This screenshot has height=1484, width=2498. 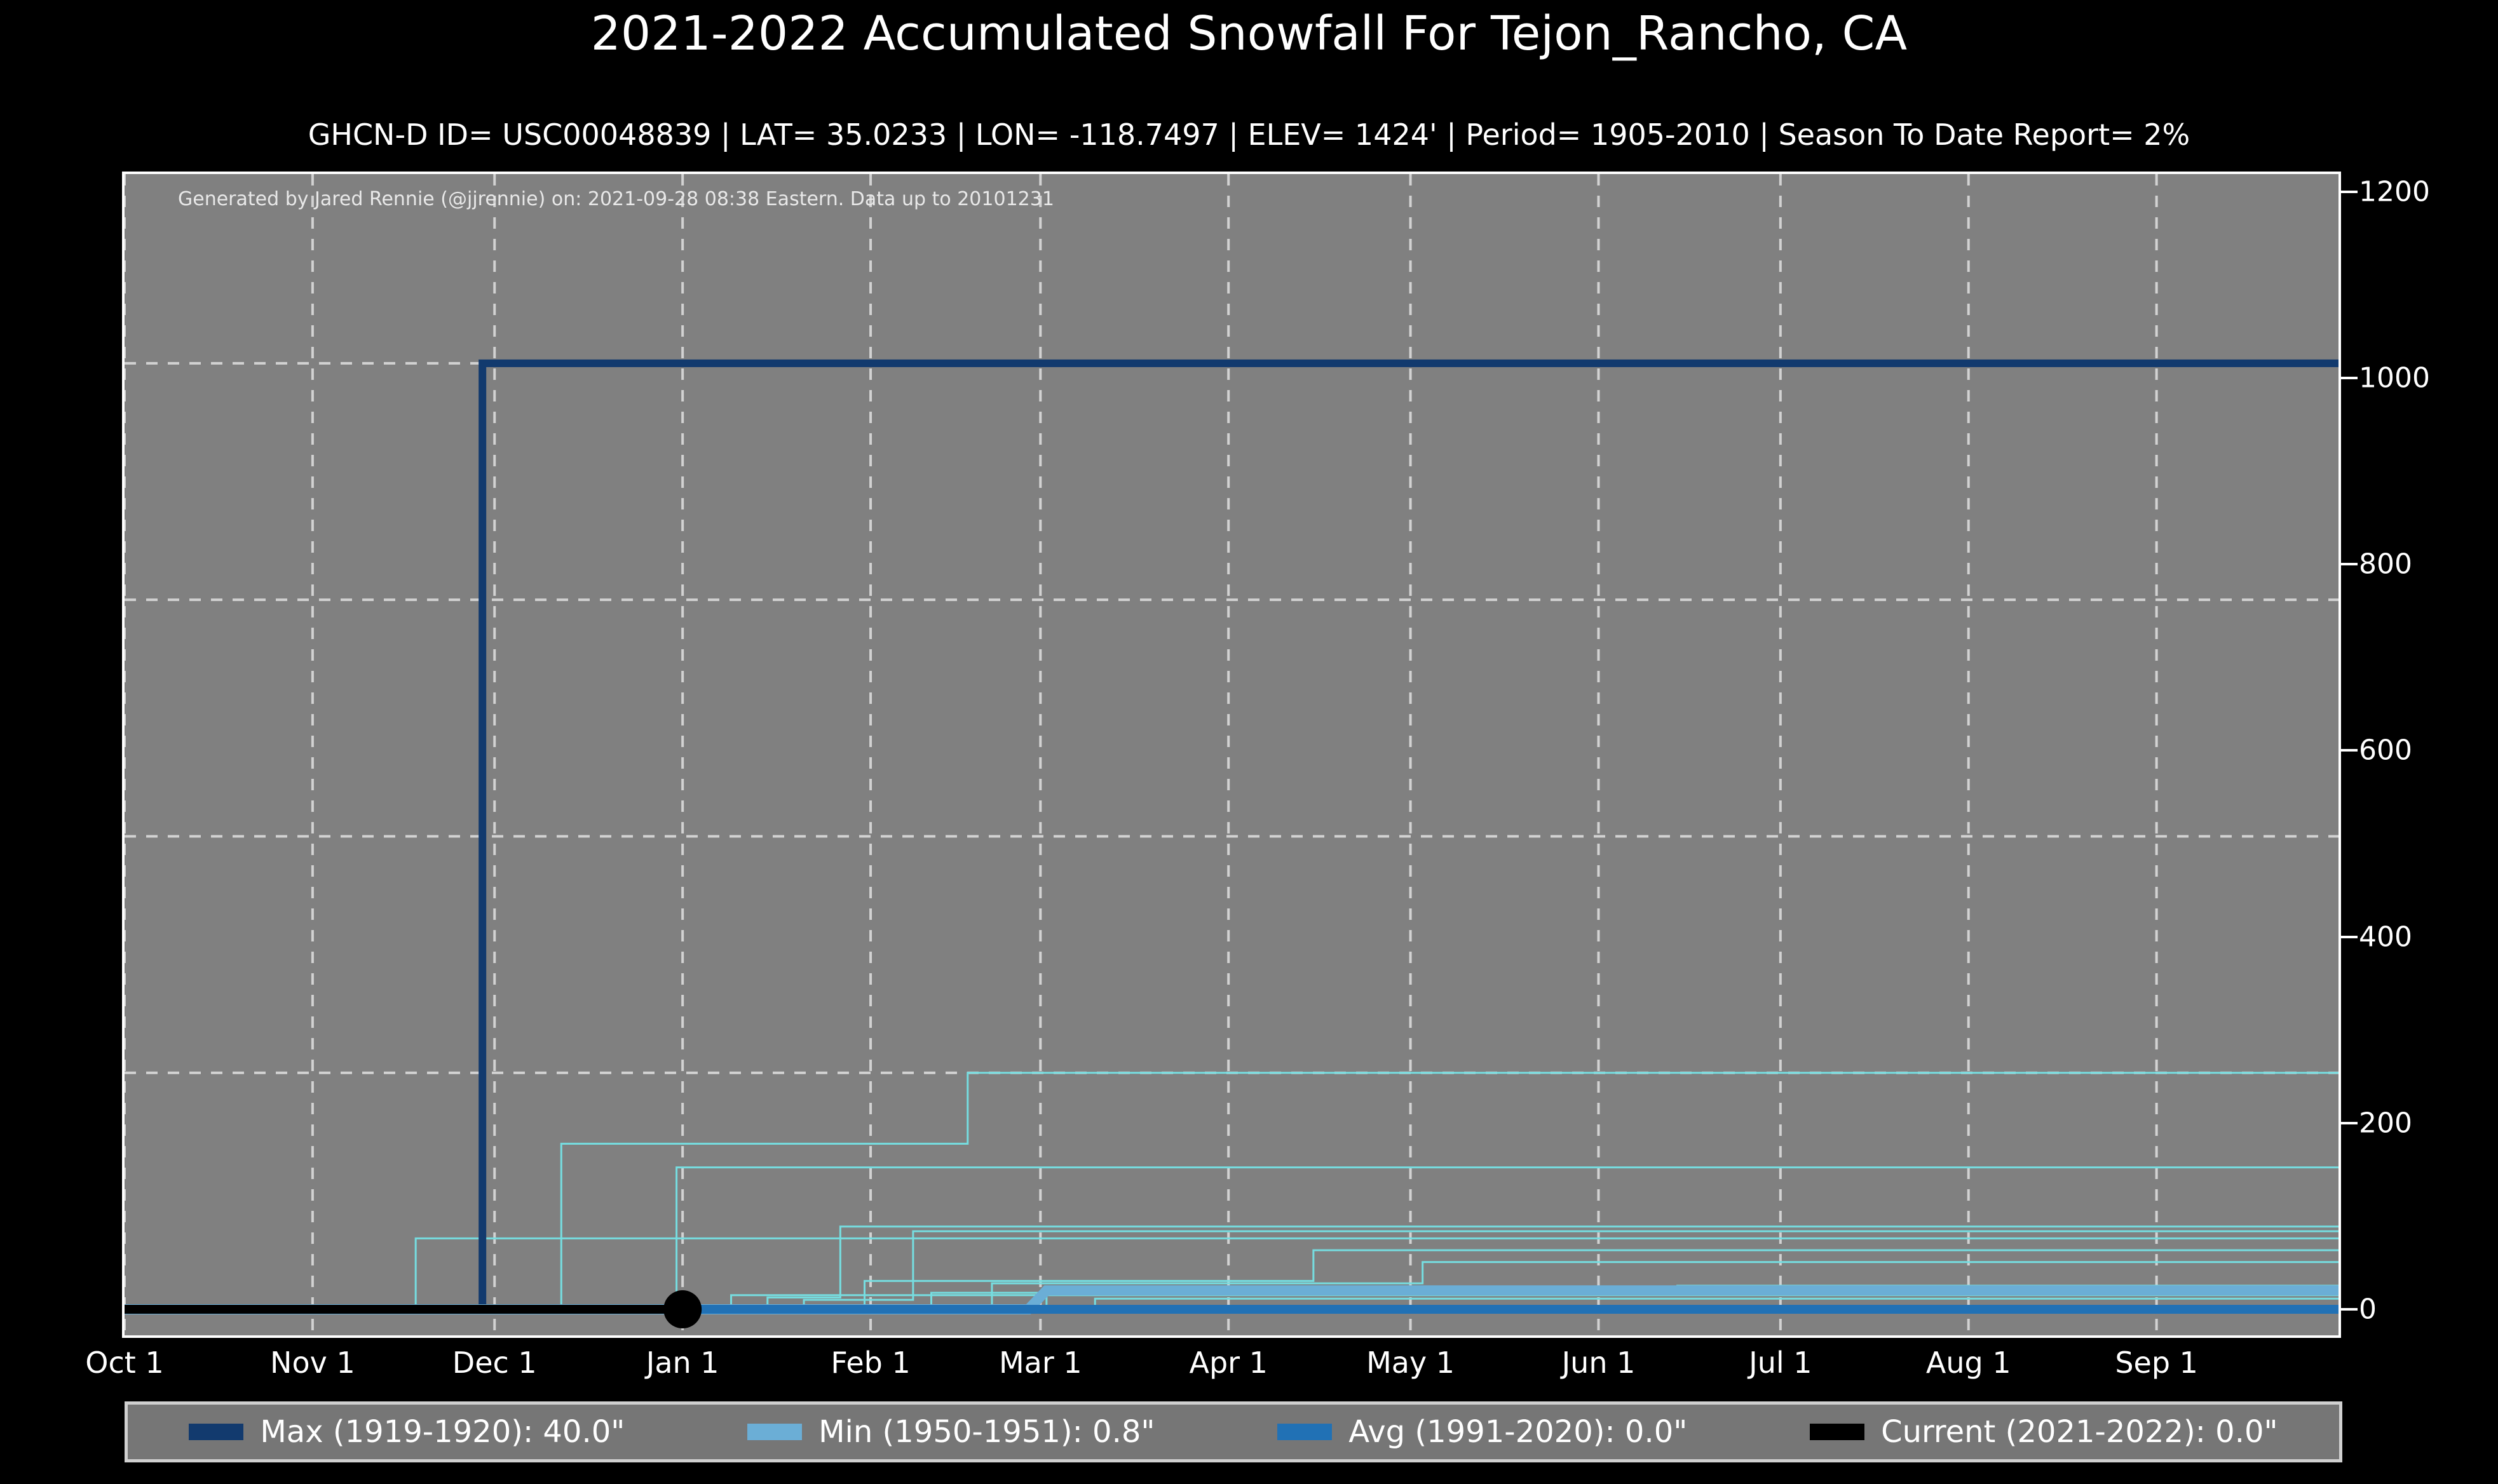 I want to click on legend-swatch-max, so click(x=216, y=1432).